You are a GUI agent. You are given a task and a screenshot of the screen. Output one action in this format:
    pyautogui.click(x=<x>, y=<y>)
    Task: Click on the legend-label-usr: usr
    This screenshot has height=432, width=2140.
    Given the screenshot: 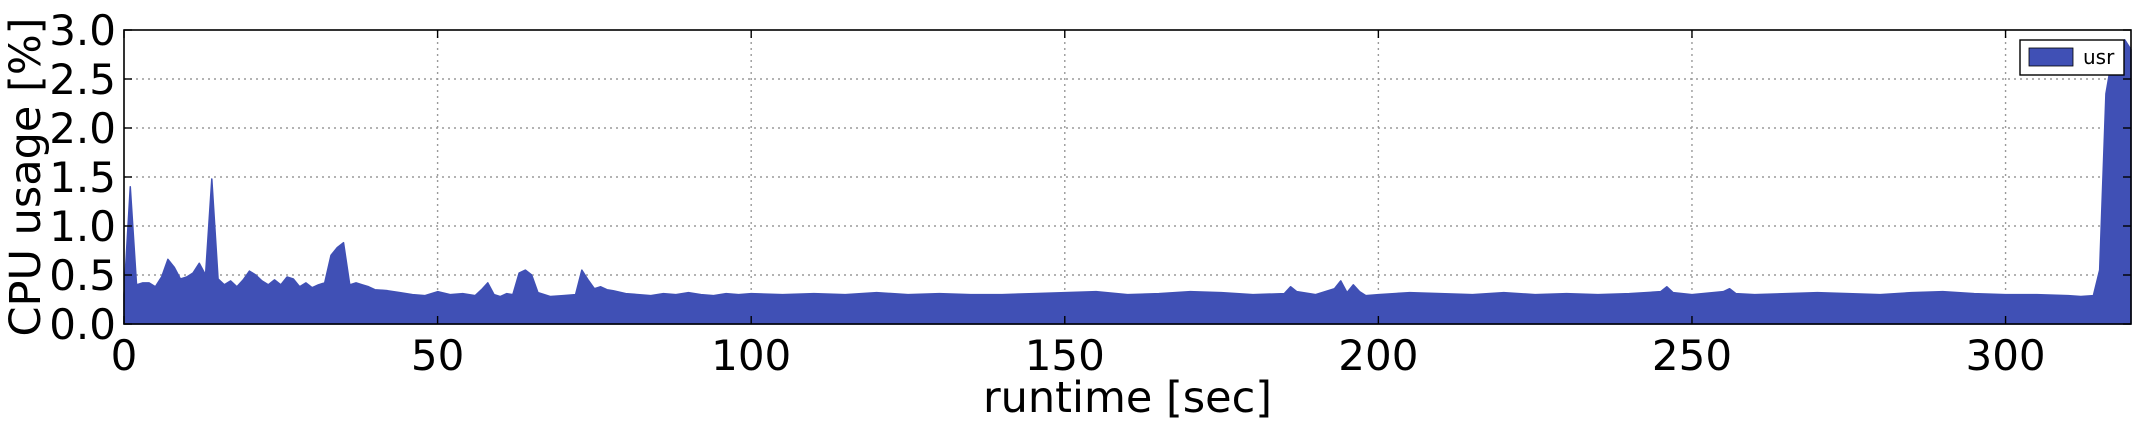 What is the action you would take?
    pyautogui.click(x=2099, y=57)
    